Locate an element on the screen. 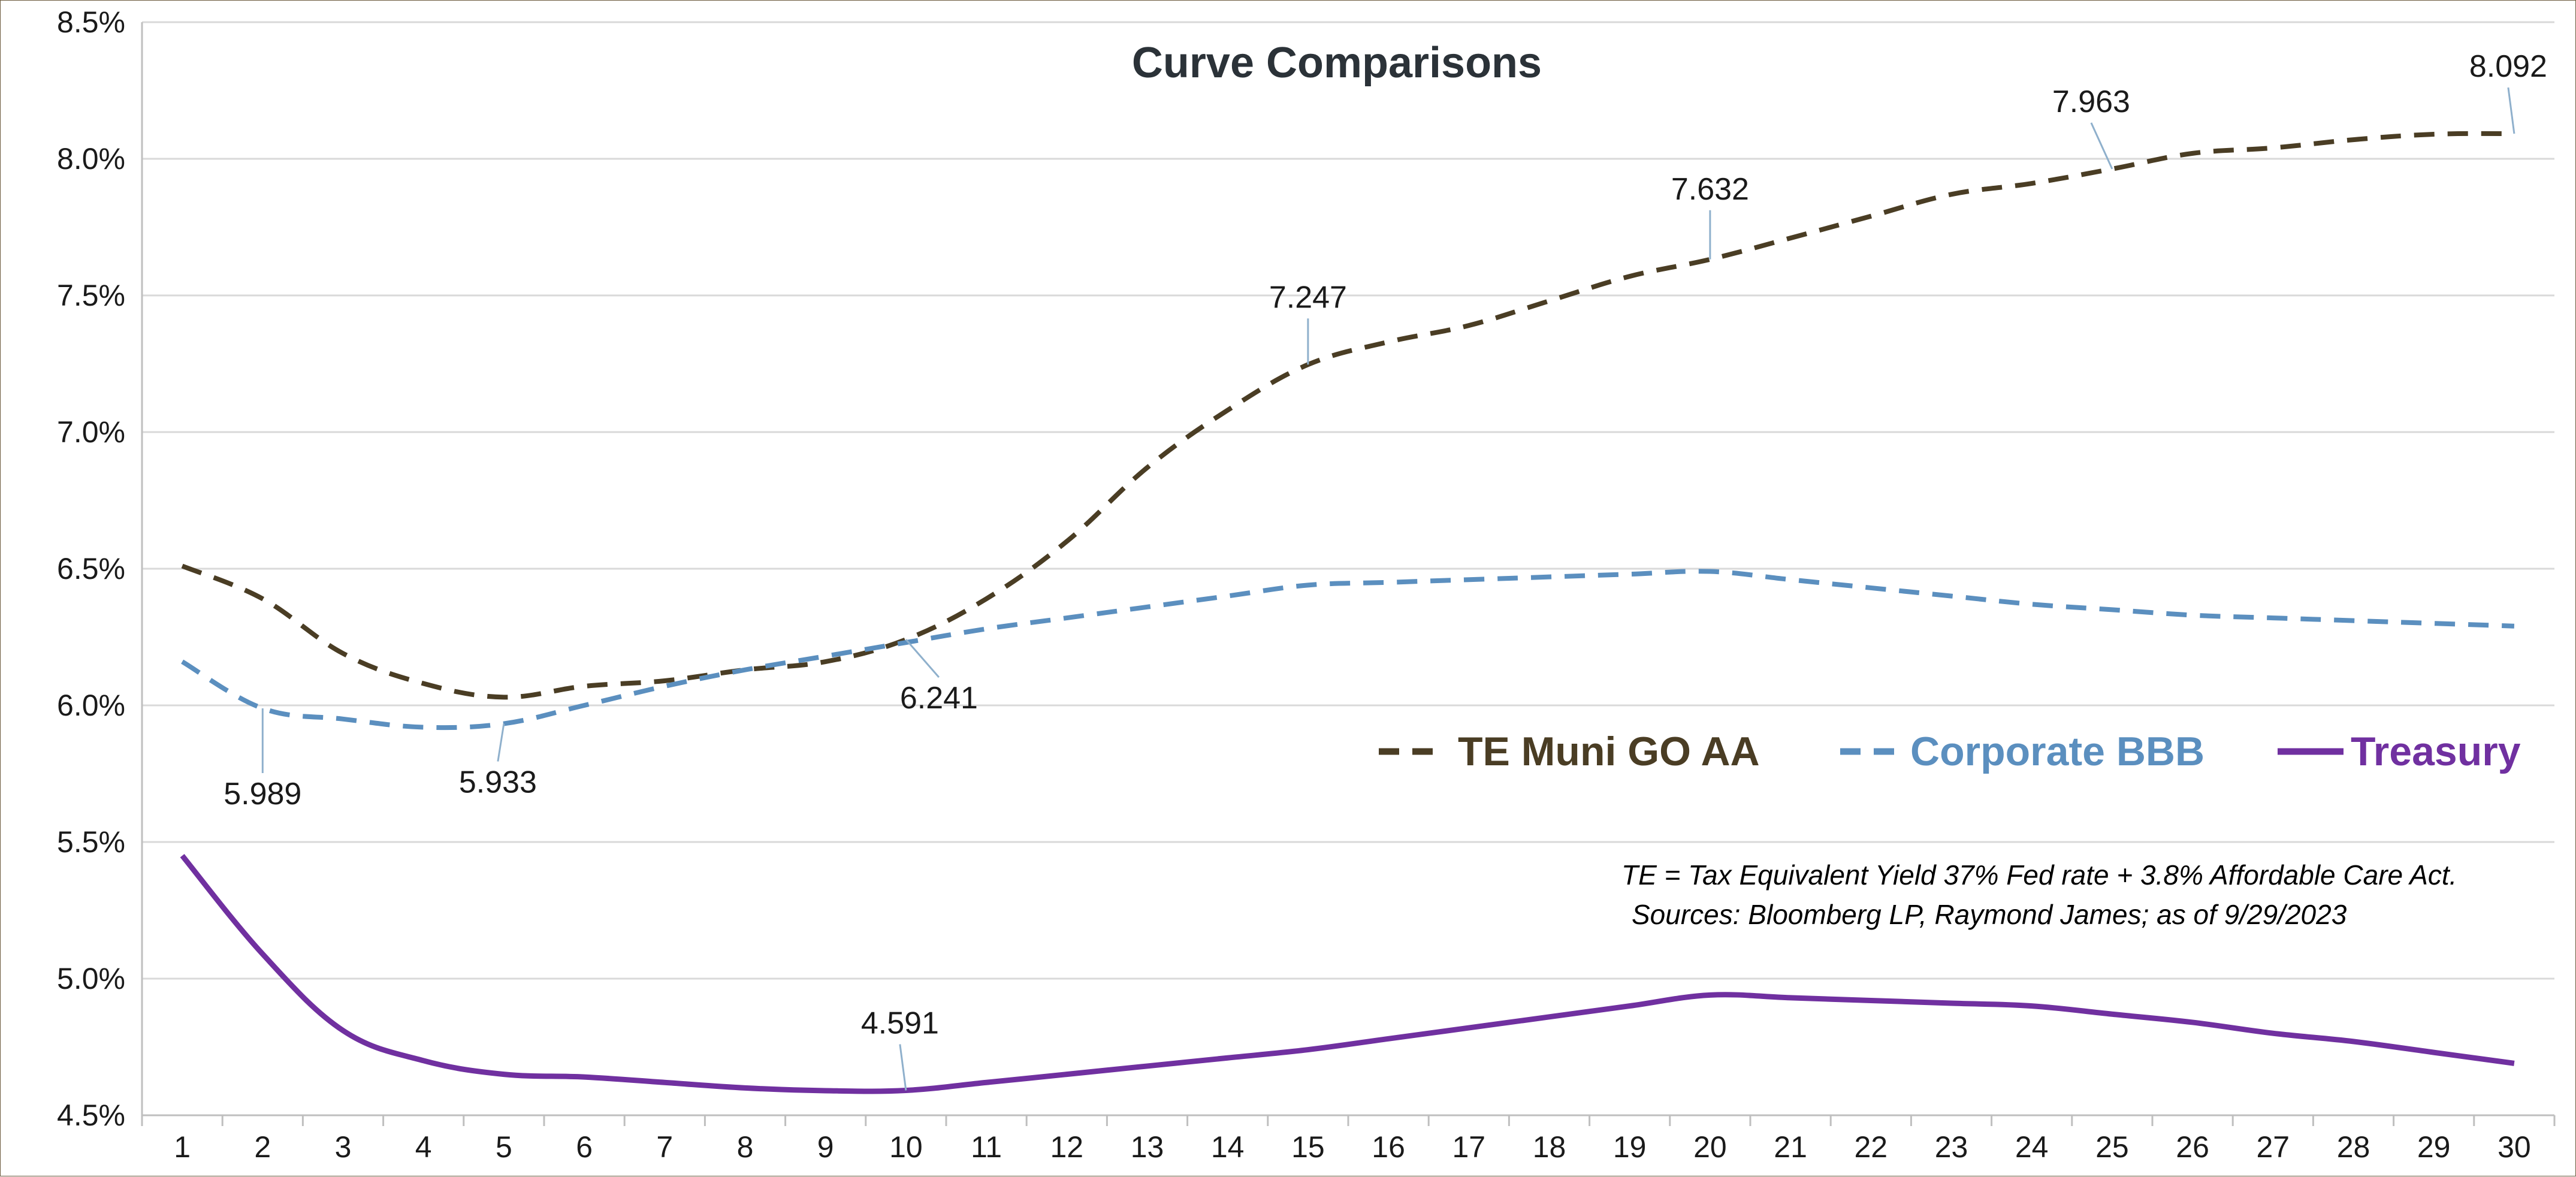  y-tick-label: 6.5% is located at coordinates (91, 569).